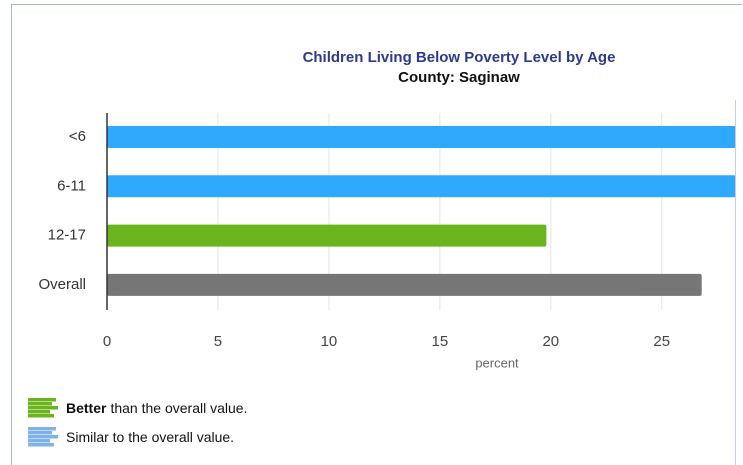 Image resolution: width=743 pixels, height=465 pixels. I want to click on x-tick-label: 5, so click(218, 341).